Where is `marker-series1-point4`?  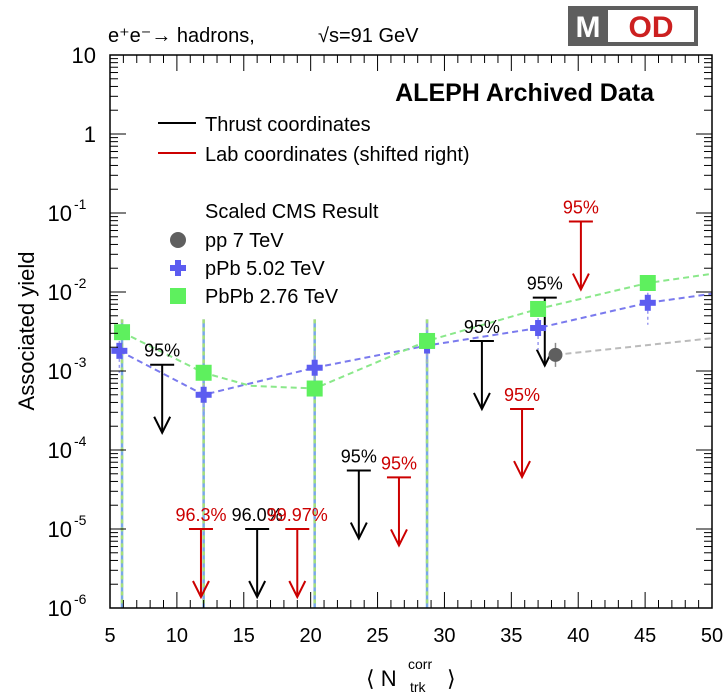 marker-series1-point4 is located at coordinates (538, 328).